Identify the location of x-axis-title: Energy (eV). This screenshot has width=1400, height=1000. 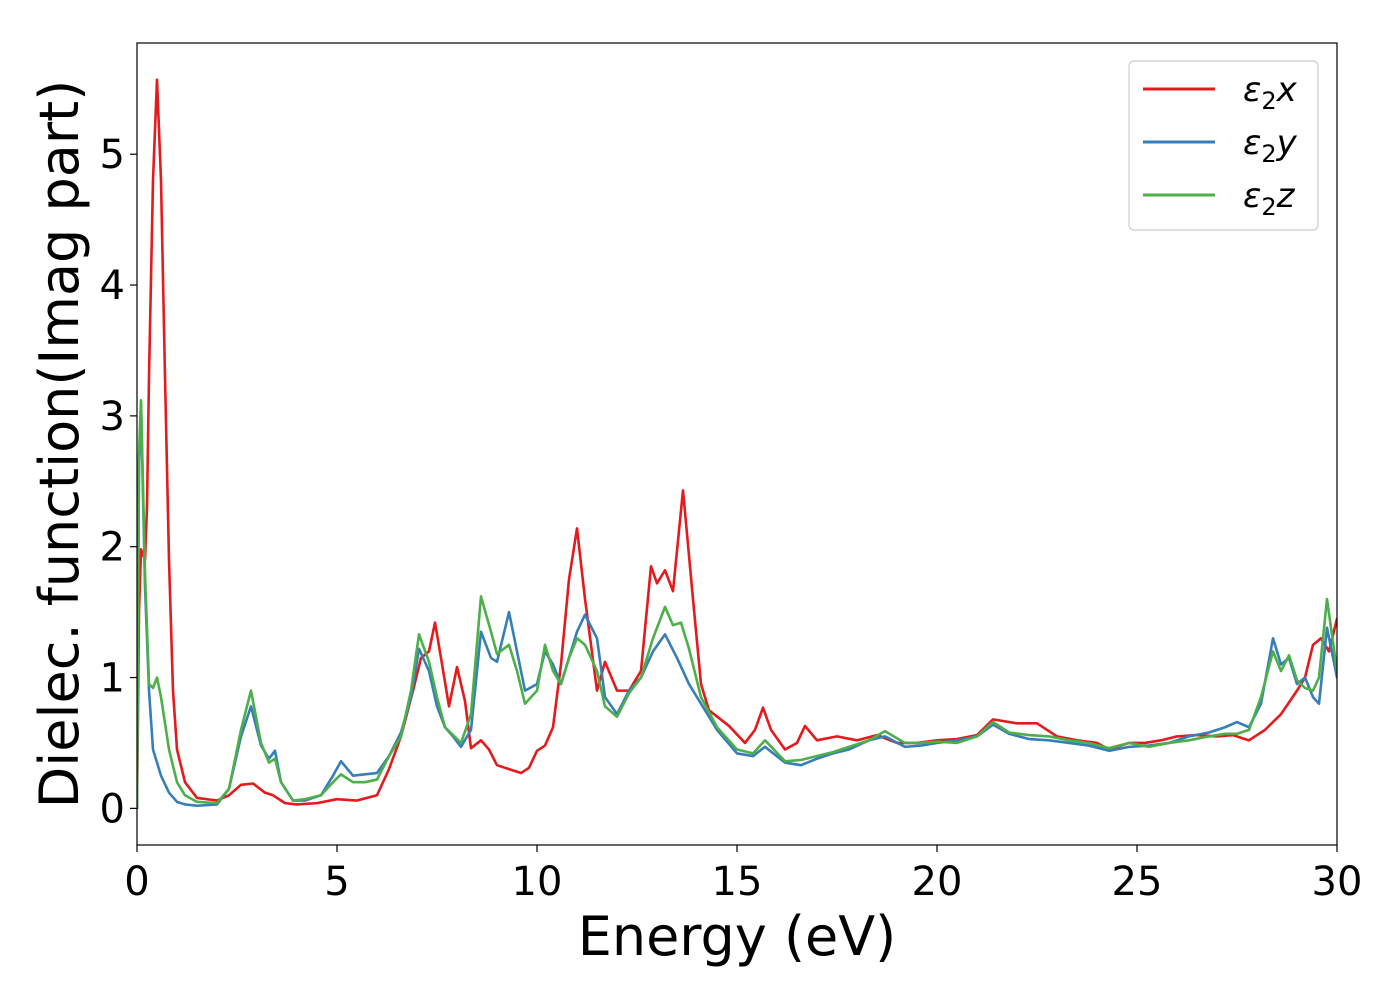
(737, 936).